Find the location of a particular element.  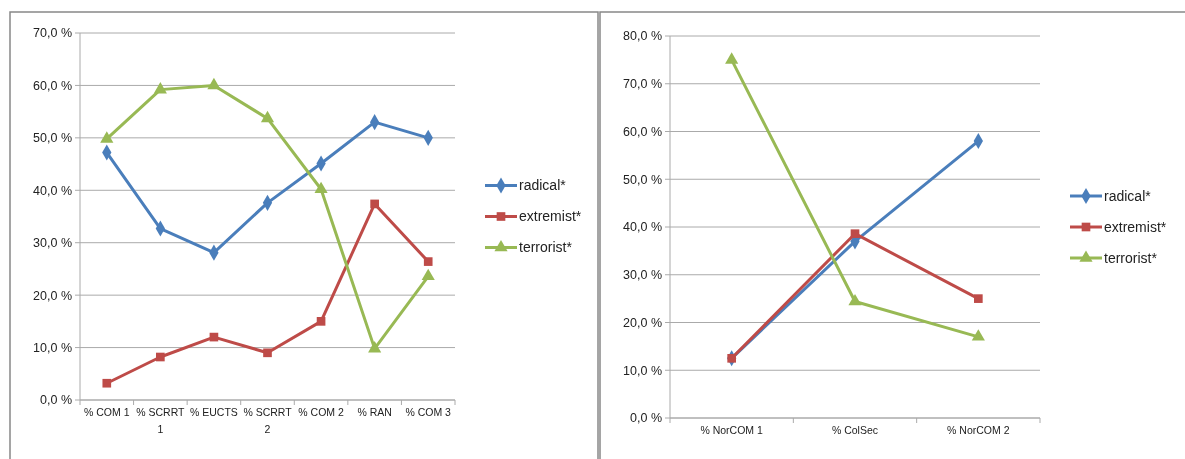

x-tick-label: % NorCOM 1 is located at coordinates (732, 430).